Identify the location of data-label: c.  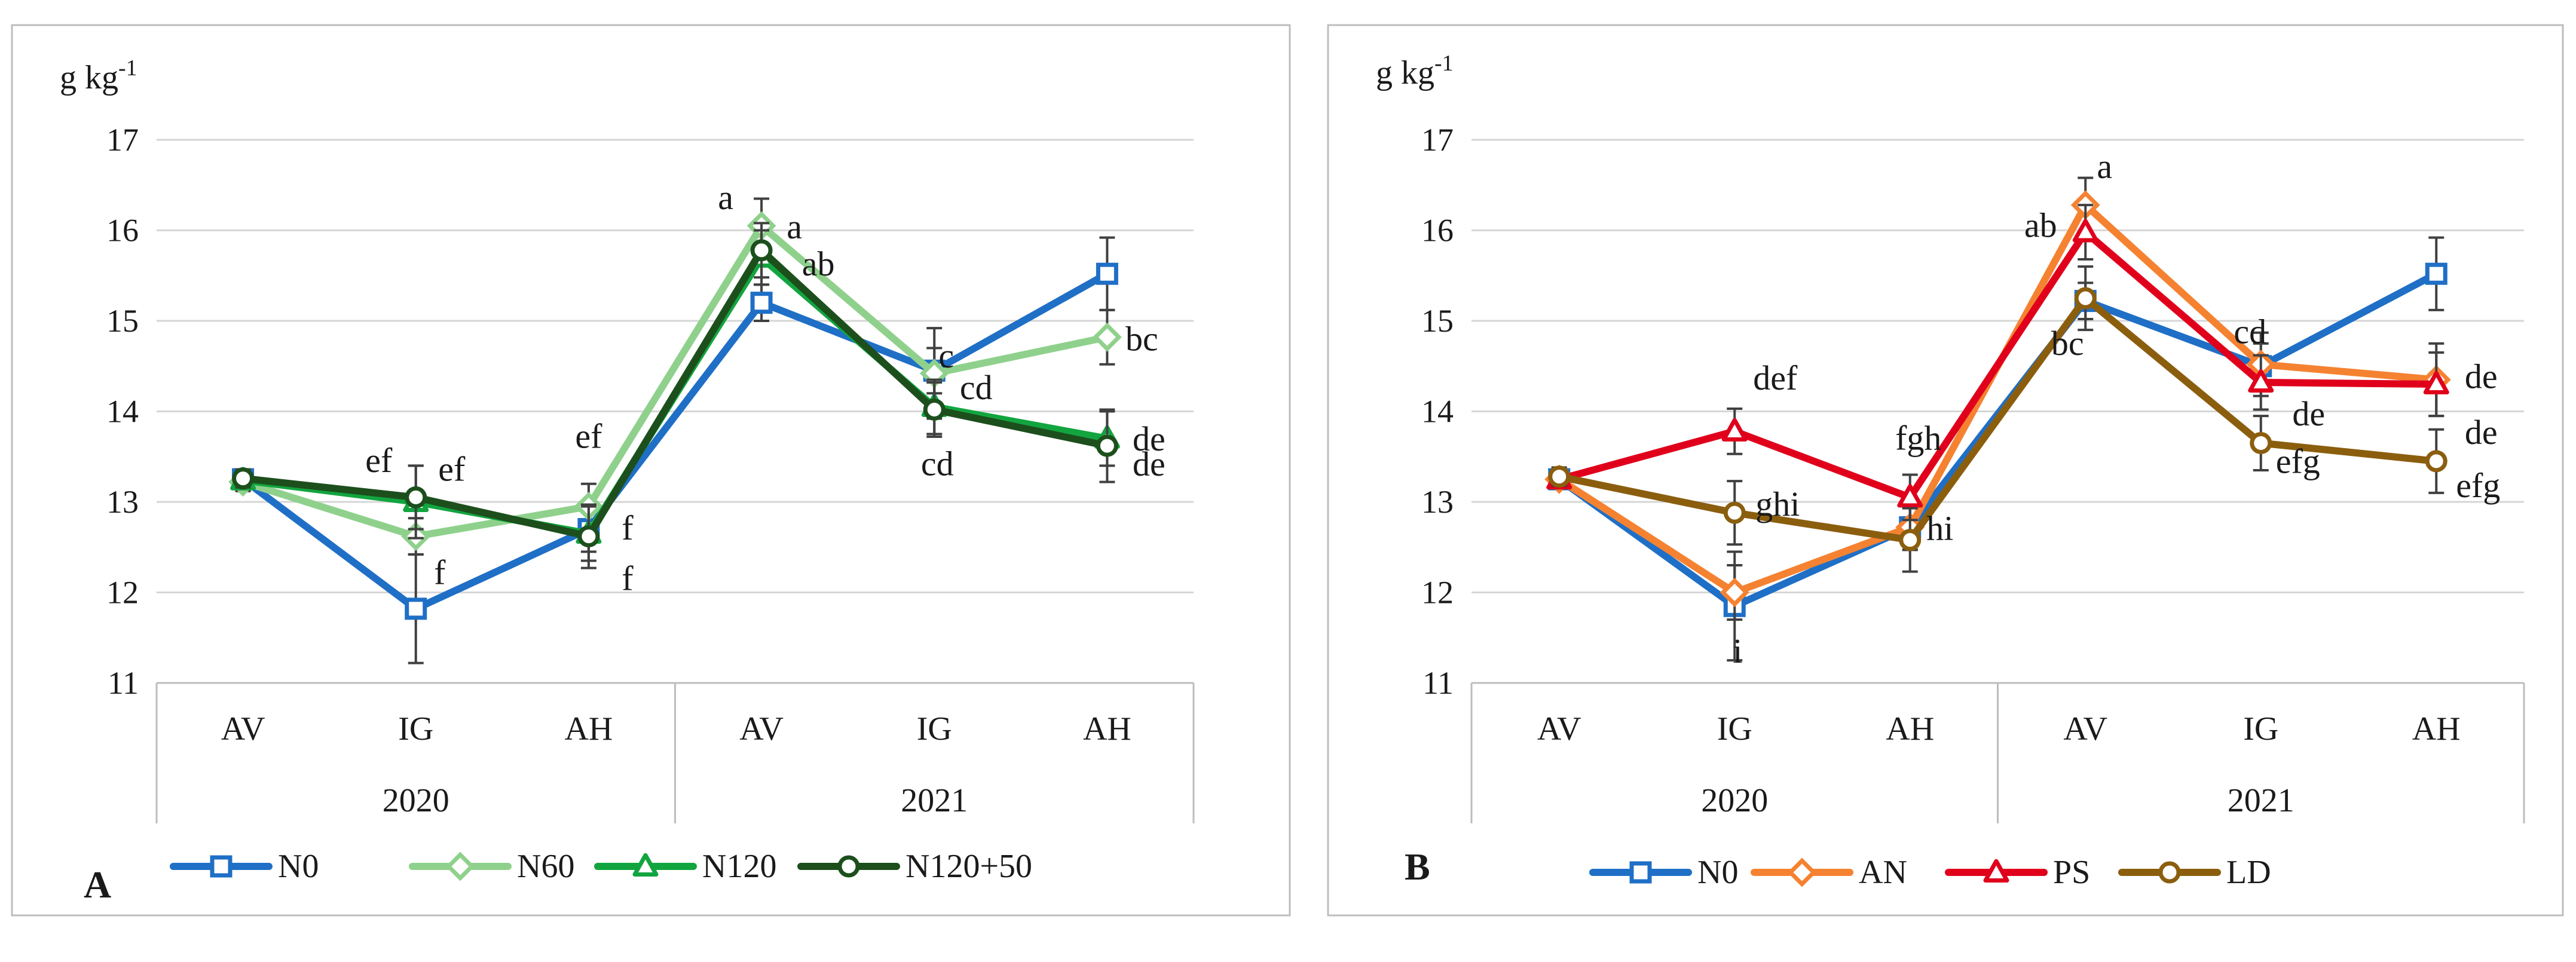
(946, 355).